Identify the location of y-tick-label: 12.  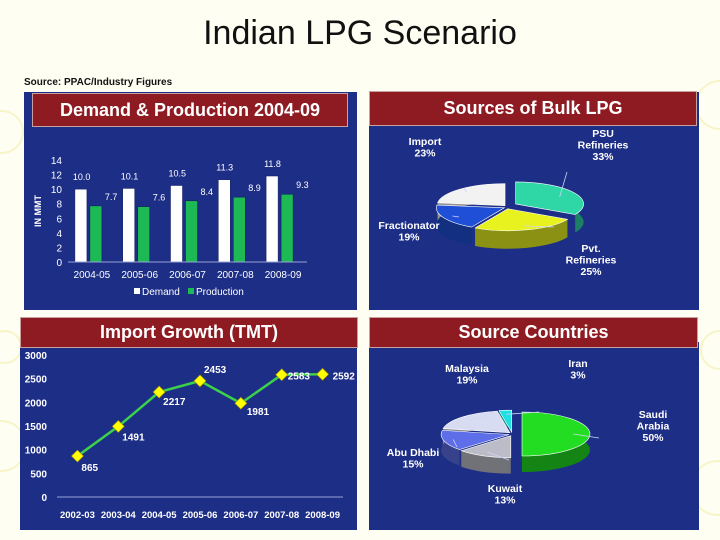
(57, 176).